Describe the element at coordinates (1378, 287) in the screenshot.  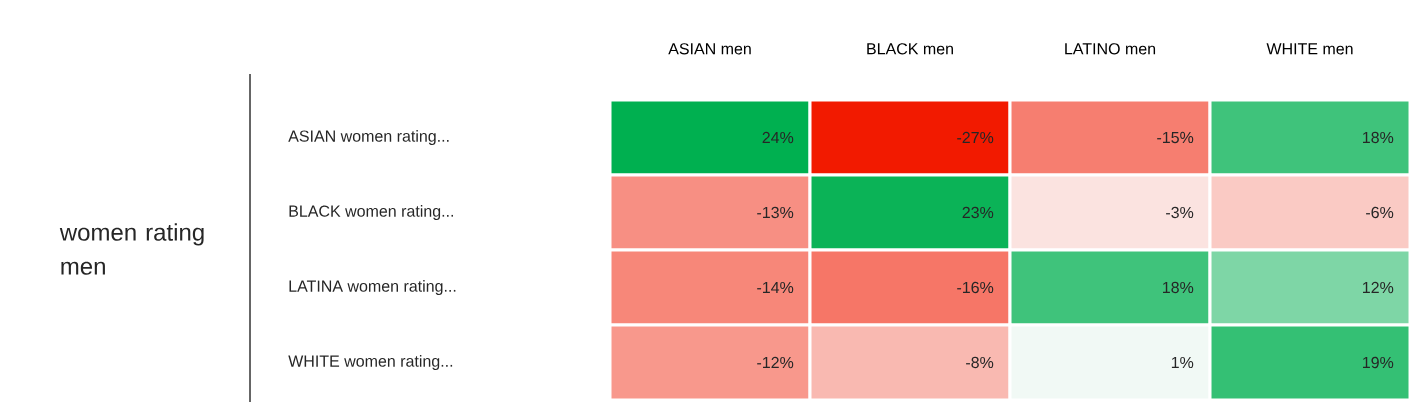
I see `data-label: 12%` at that location.